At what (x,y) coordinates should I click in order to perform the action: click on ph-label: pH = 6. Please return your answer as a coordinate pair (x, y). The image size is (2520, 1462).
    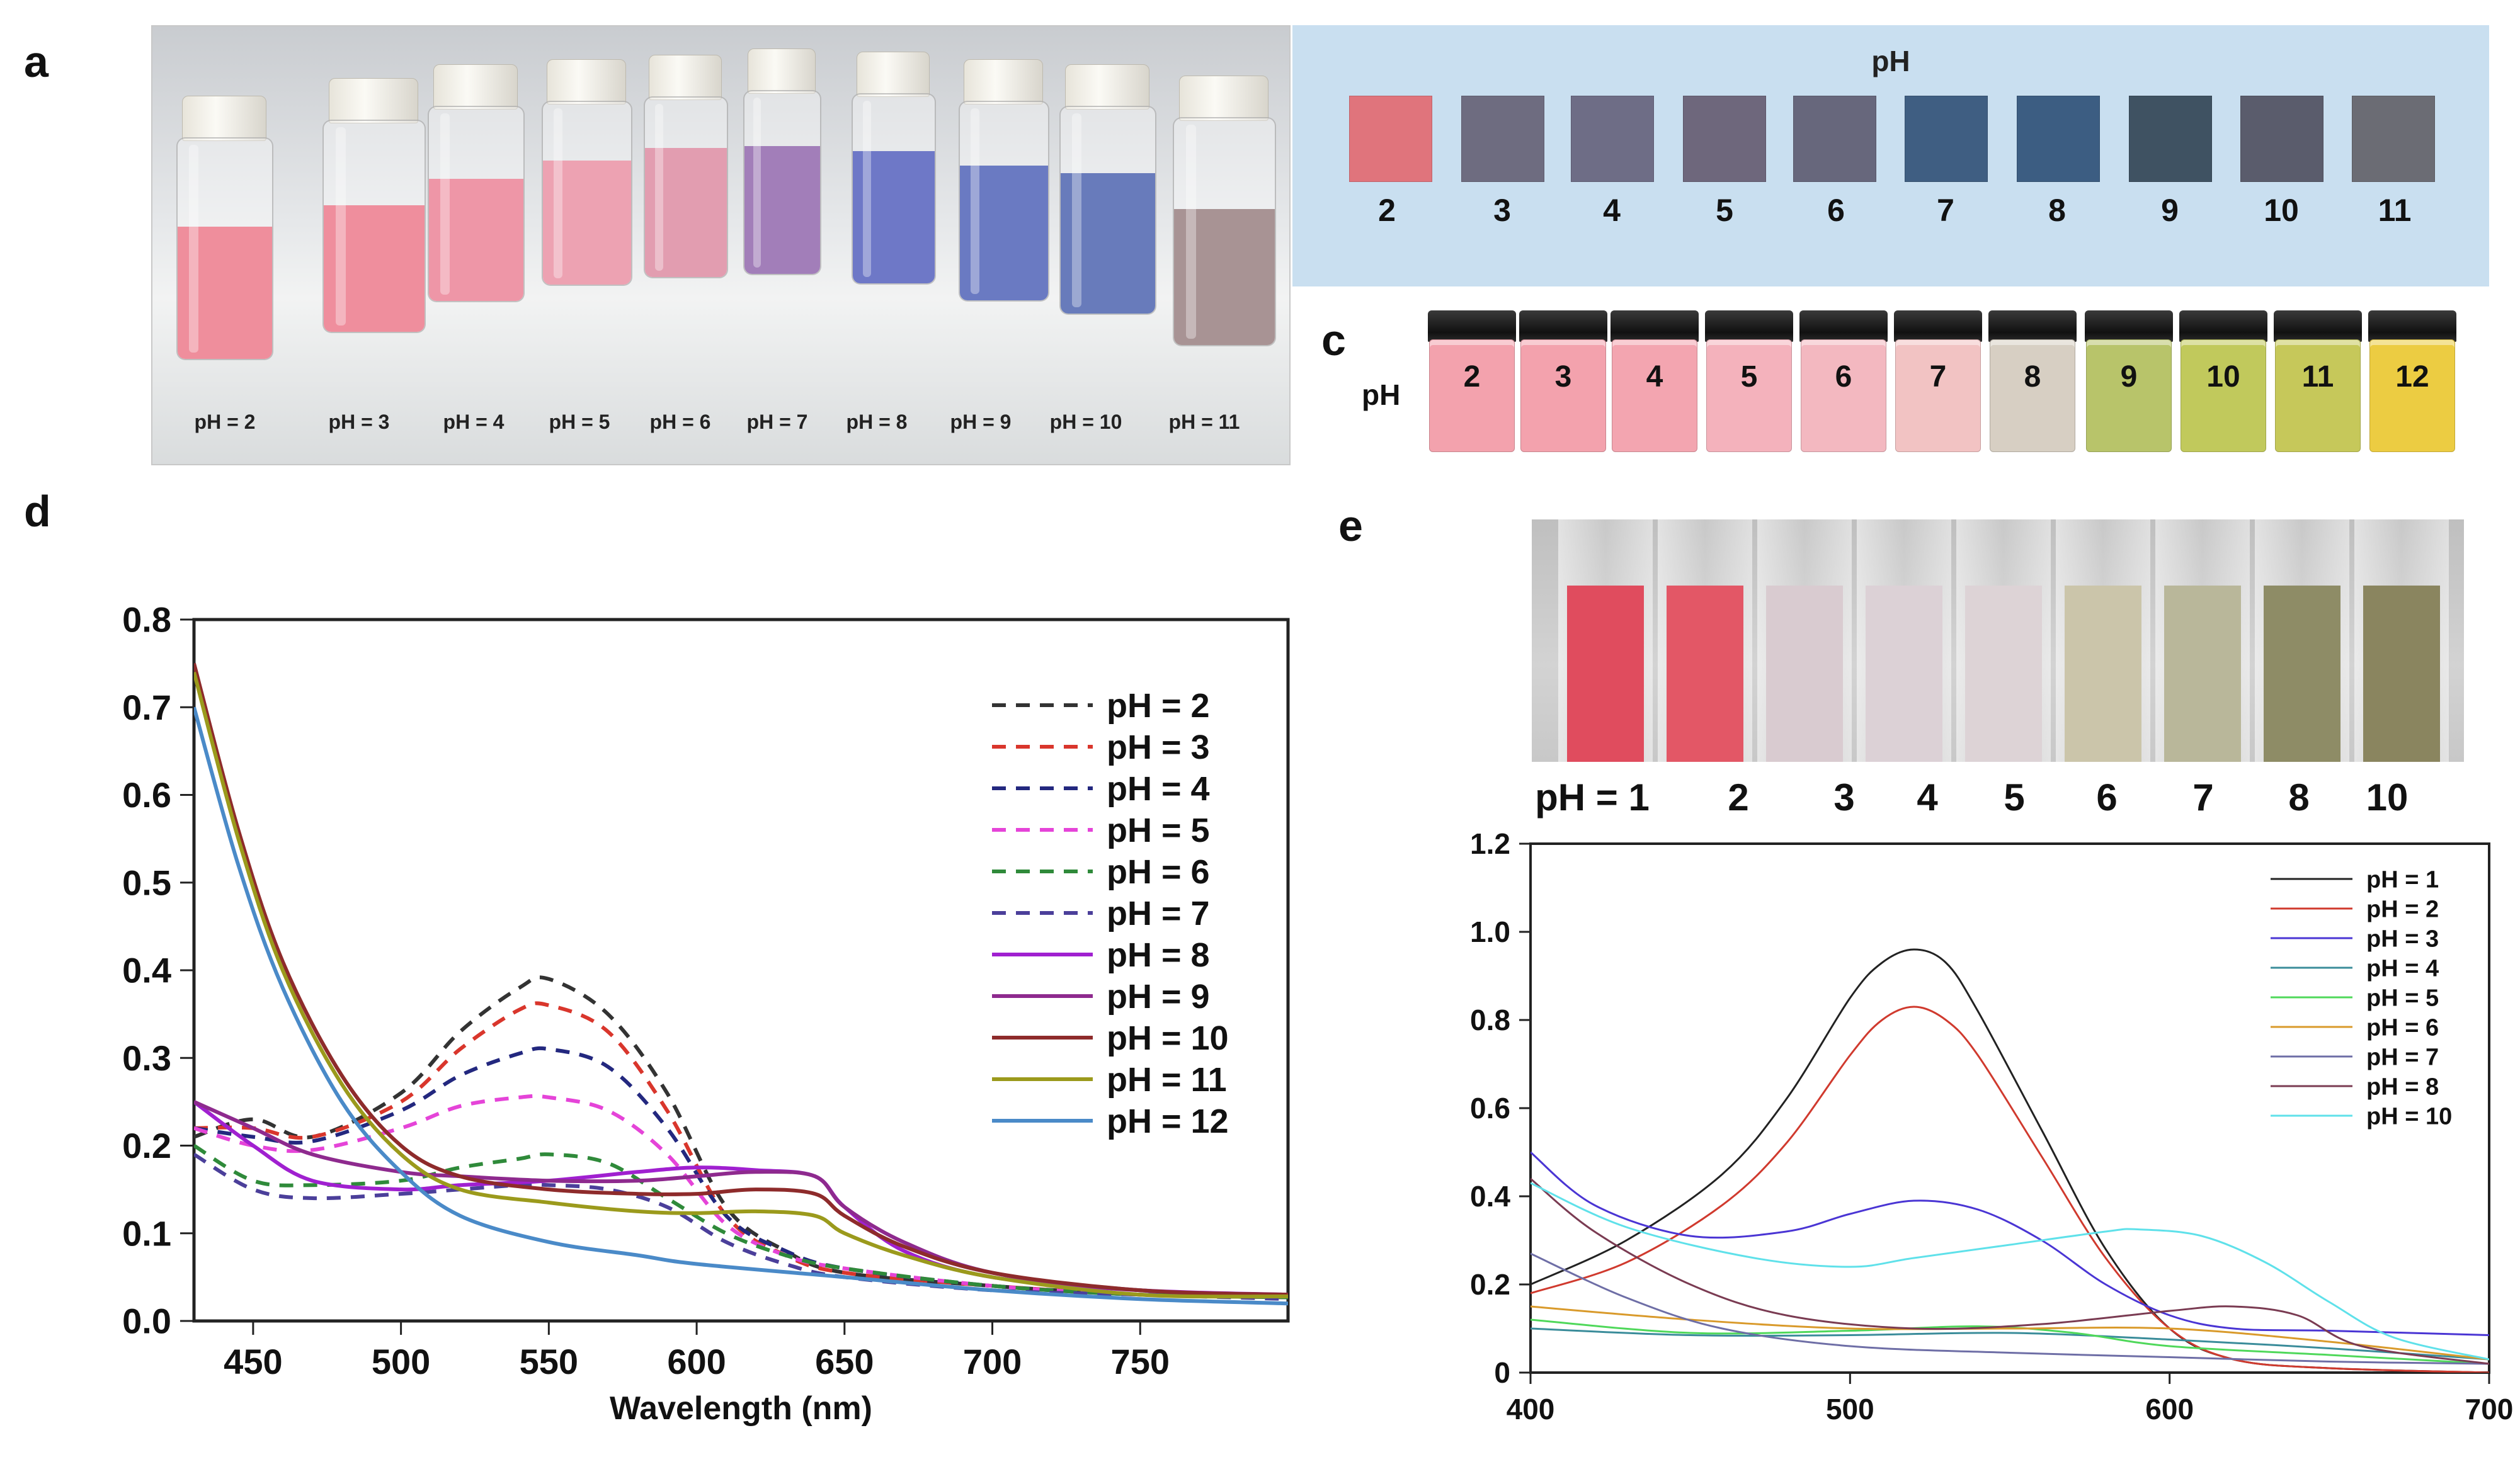
    Looking at the image, I should click on (680, 422).